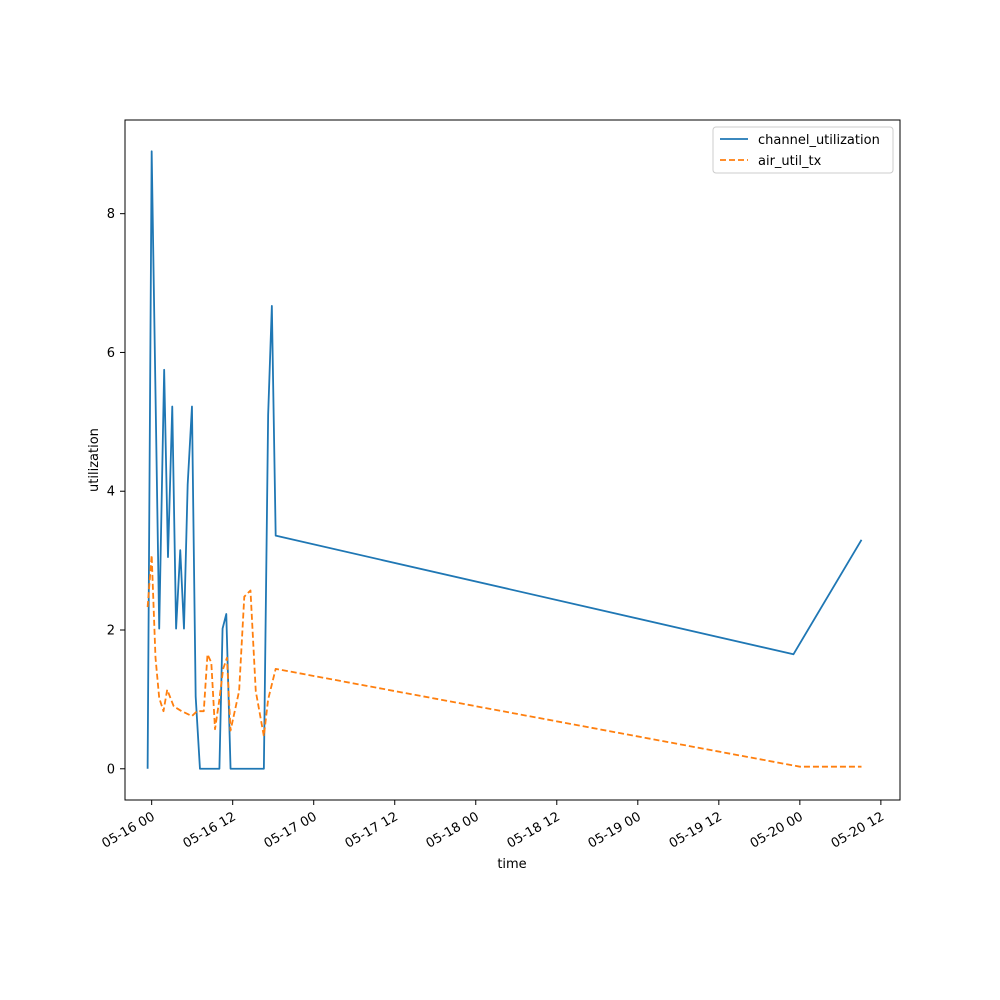 The width and height of the screenshot is (1000, 1000). Describe the element at coordinates (111, 214) in the screenshot. I see `y-tick-label: 8` at that location.